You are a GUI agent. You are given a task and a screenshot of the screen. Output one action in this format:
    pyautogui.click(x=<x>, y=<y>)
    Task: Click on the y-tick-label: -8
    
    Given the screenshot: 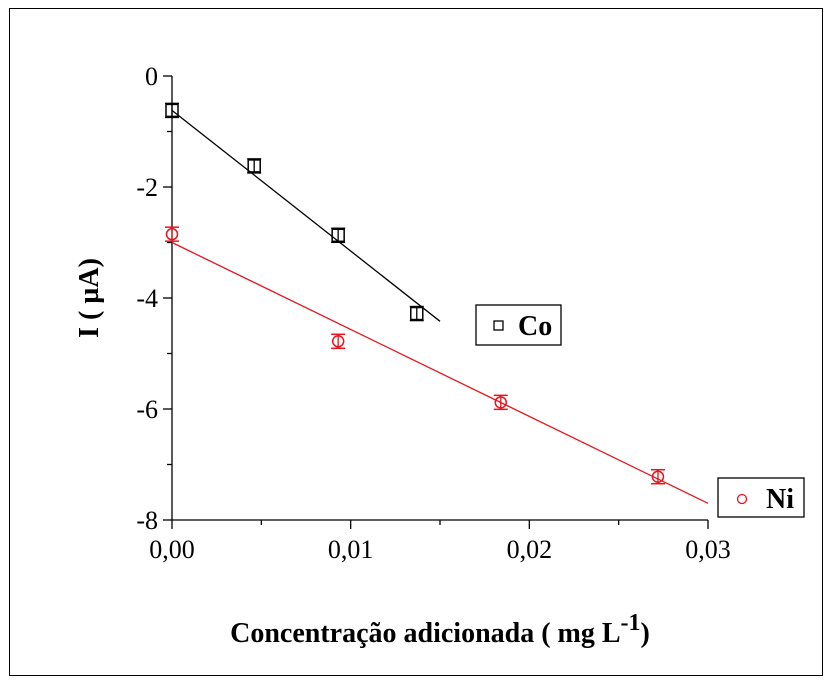 What is the action you would take?
    pyautogui.click(x=147, y=520)
    